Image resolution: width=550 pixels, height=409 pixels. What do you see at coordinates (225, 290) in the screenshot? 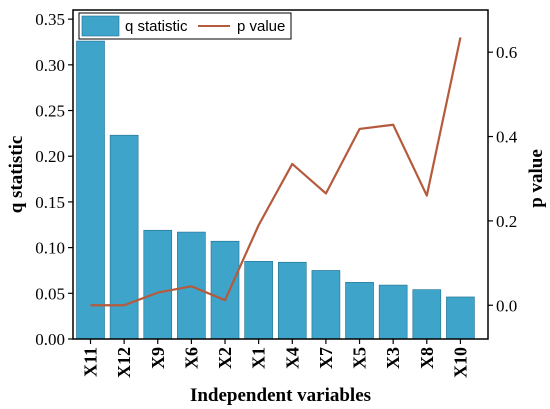
I see `bar-X2` at bounding box center [225, 290].